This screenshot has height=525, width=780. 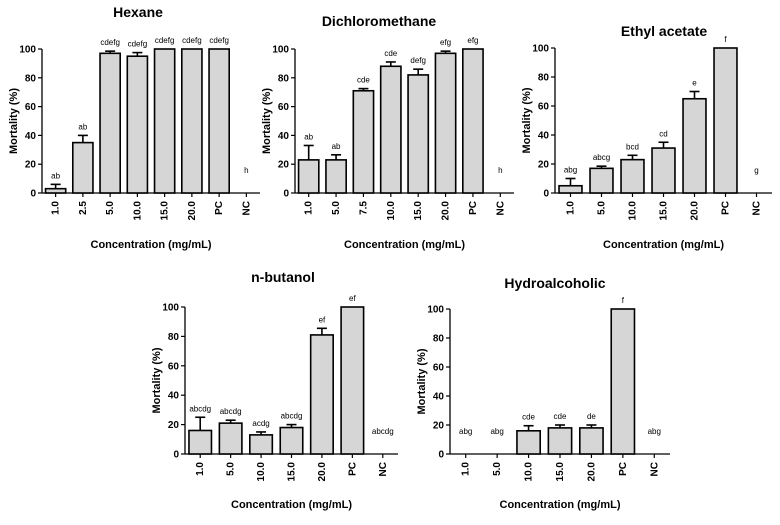 What do you see at coordinates (601, 157) in the screenshot?
I see `significance-letter: abcg` at bounding box center [601, 157].